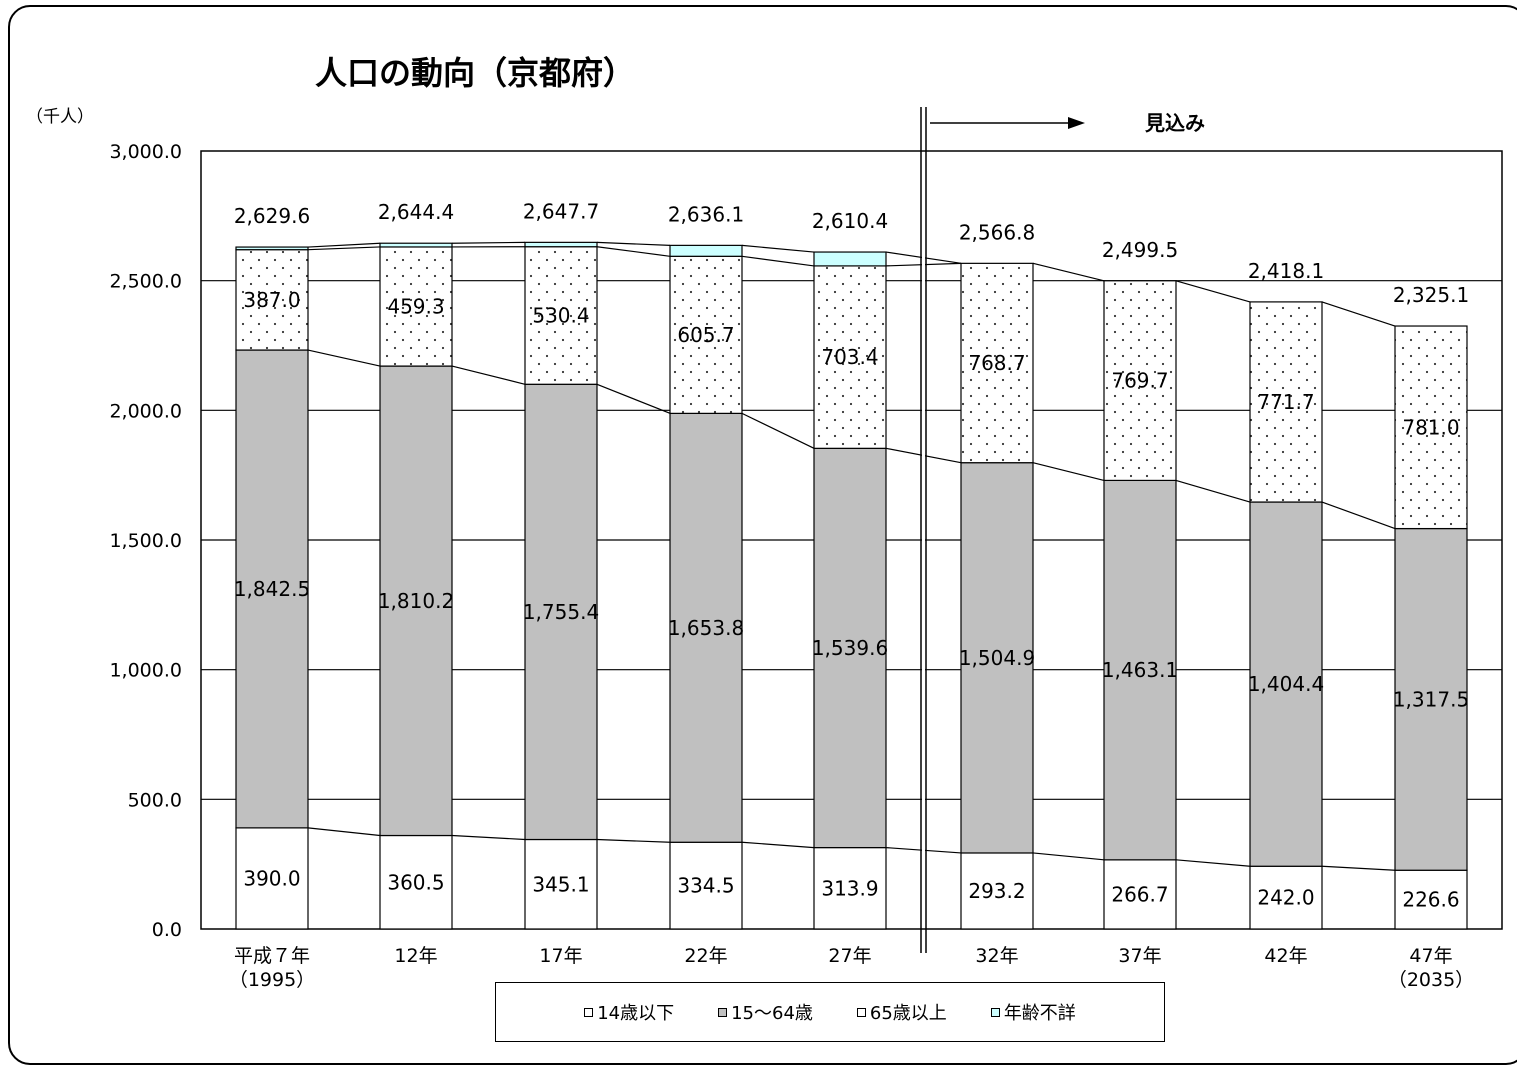 The height and width of the screenshot is (1065, 1517). What do you see at coordinates (995, 1012) in the screenshot?
I see `legend-swatch-unknown` at bounding box center [995, 1012].